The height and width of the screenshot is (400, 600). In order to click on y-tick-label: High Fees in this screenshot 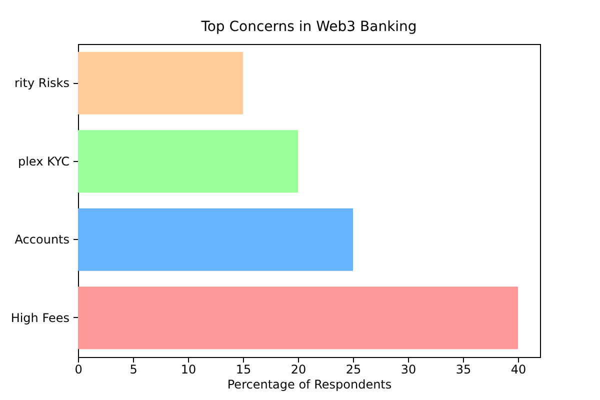, I will do `click(40, 317)`.